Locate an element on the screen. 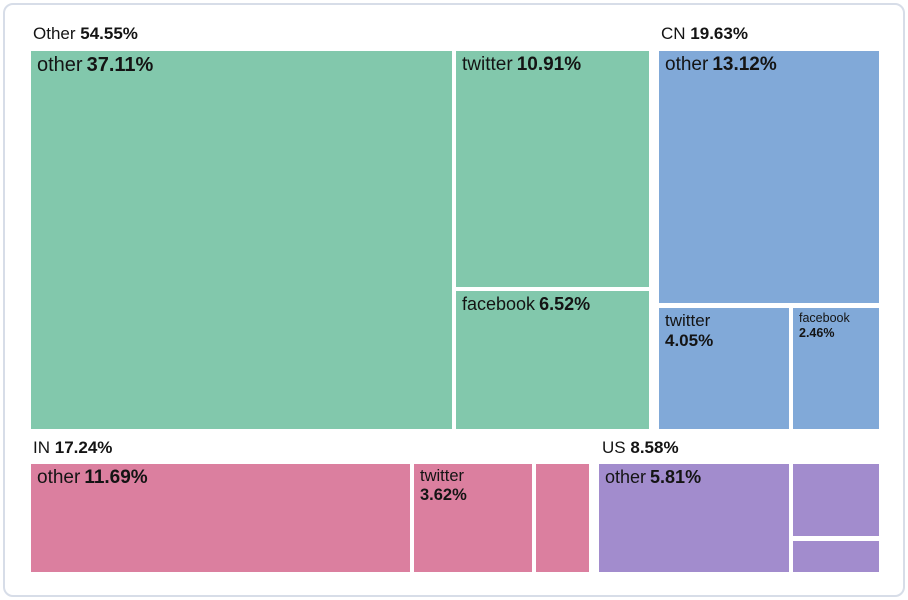 This screenshot has width=908, height=600. group-percent: 8.58% is located at coordinates (654, 447).